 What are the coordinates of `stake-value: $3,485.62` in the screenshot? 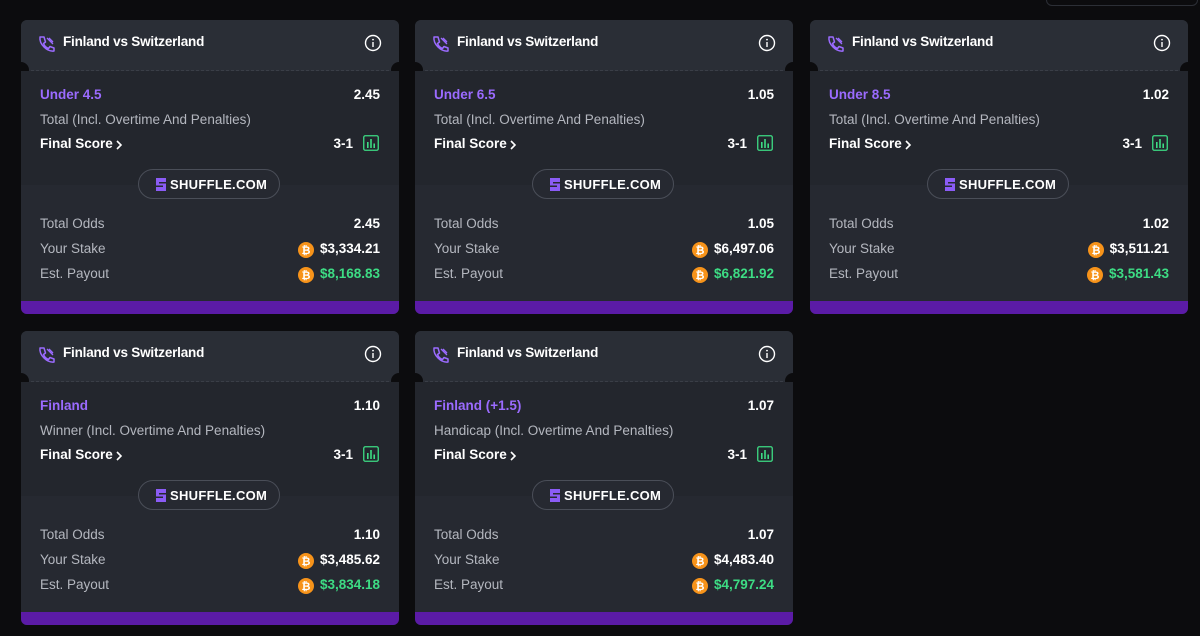 It's located at (349, 559).